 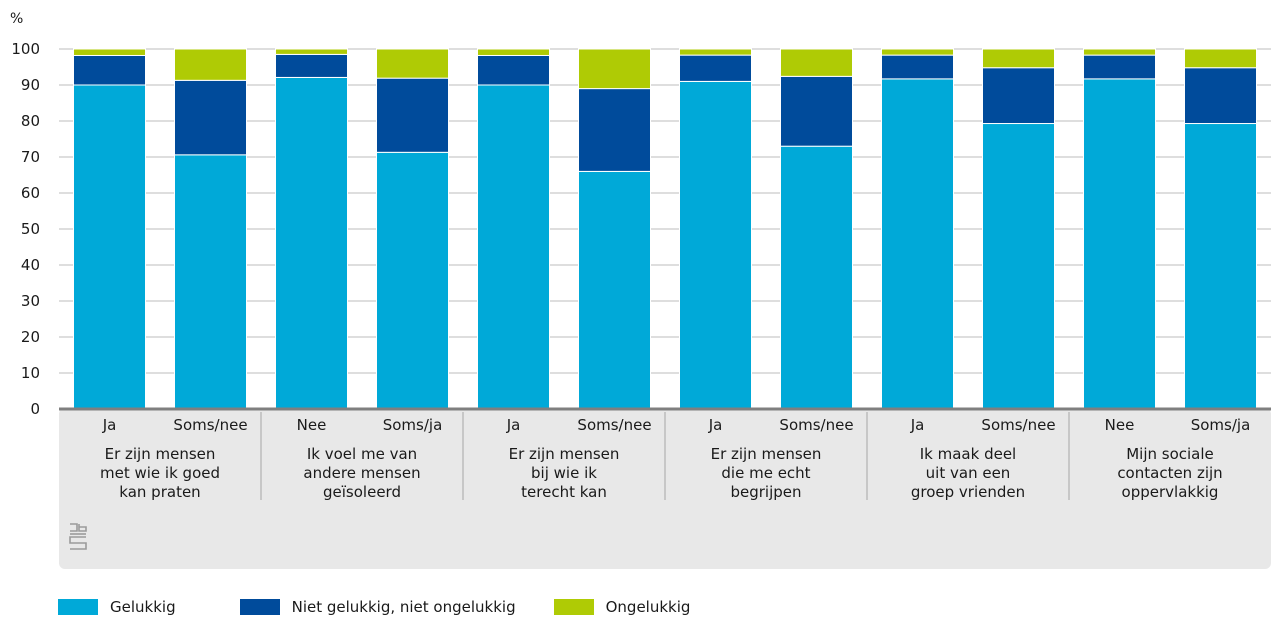 What do you see at coordinates (30, 85) in the screenshot?
I see `y-tick-label: 90` at bounding box center [30, 85].